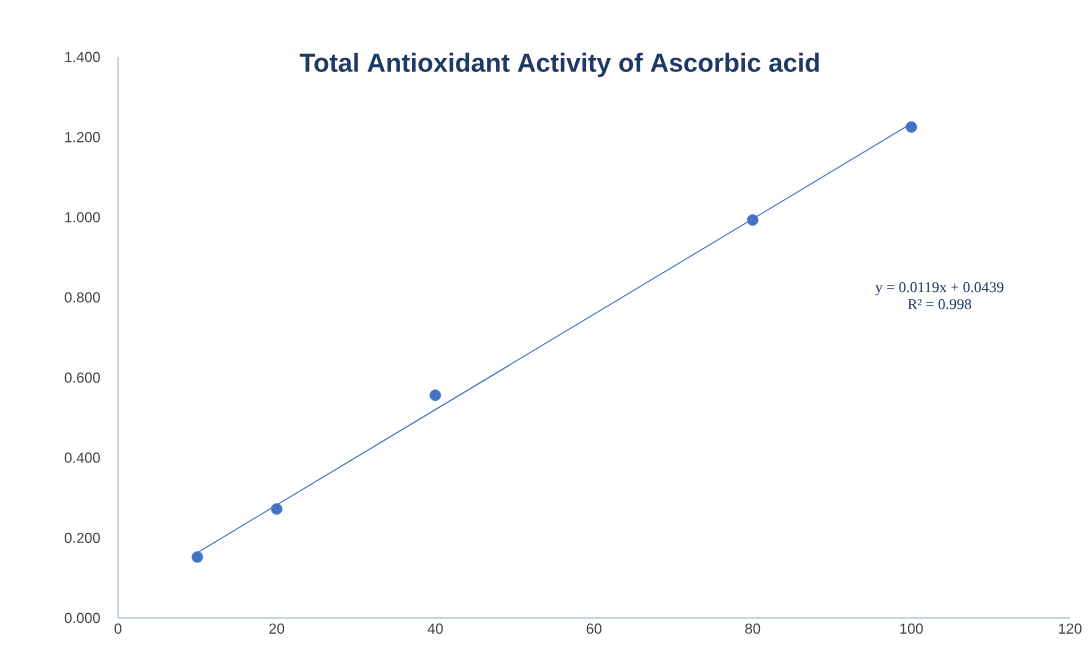 This screenshot has width=1091, height=662. Describe the element at coordinates (118, 628) in the screenshot. I see `x-tick-label: 0` at that location.